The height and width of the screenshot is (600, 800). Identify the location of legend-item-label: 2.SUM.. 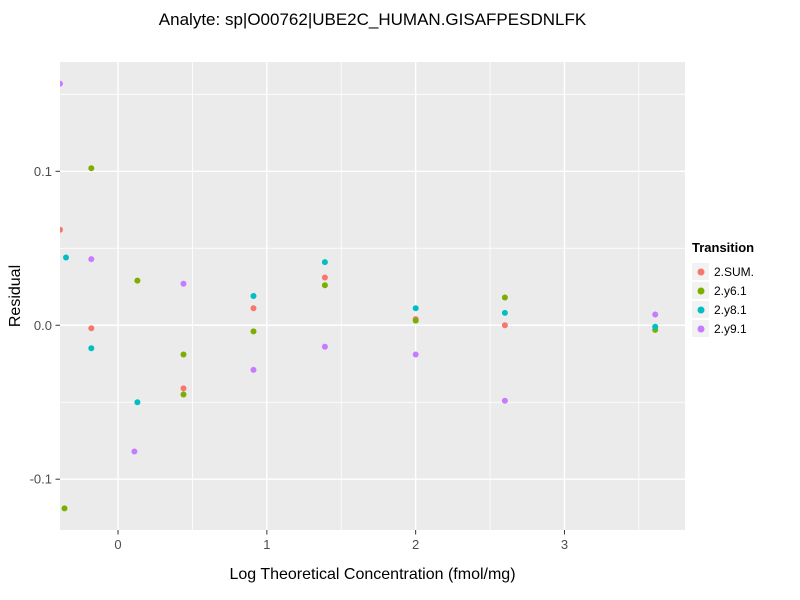
(734, 271).